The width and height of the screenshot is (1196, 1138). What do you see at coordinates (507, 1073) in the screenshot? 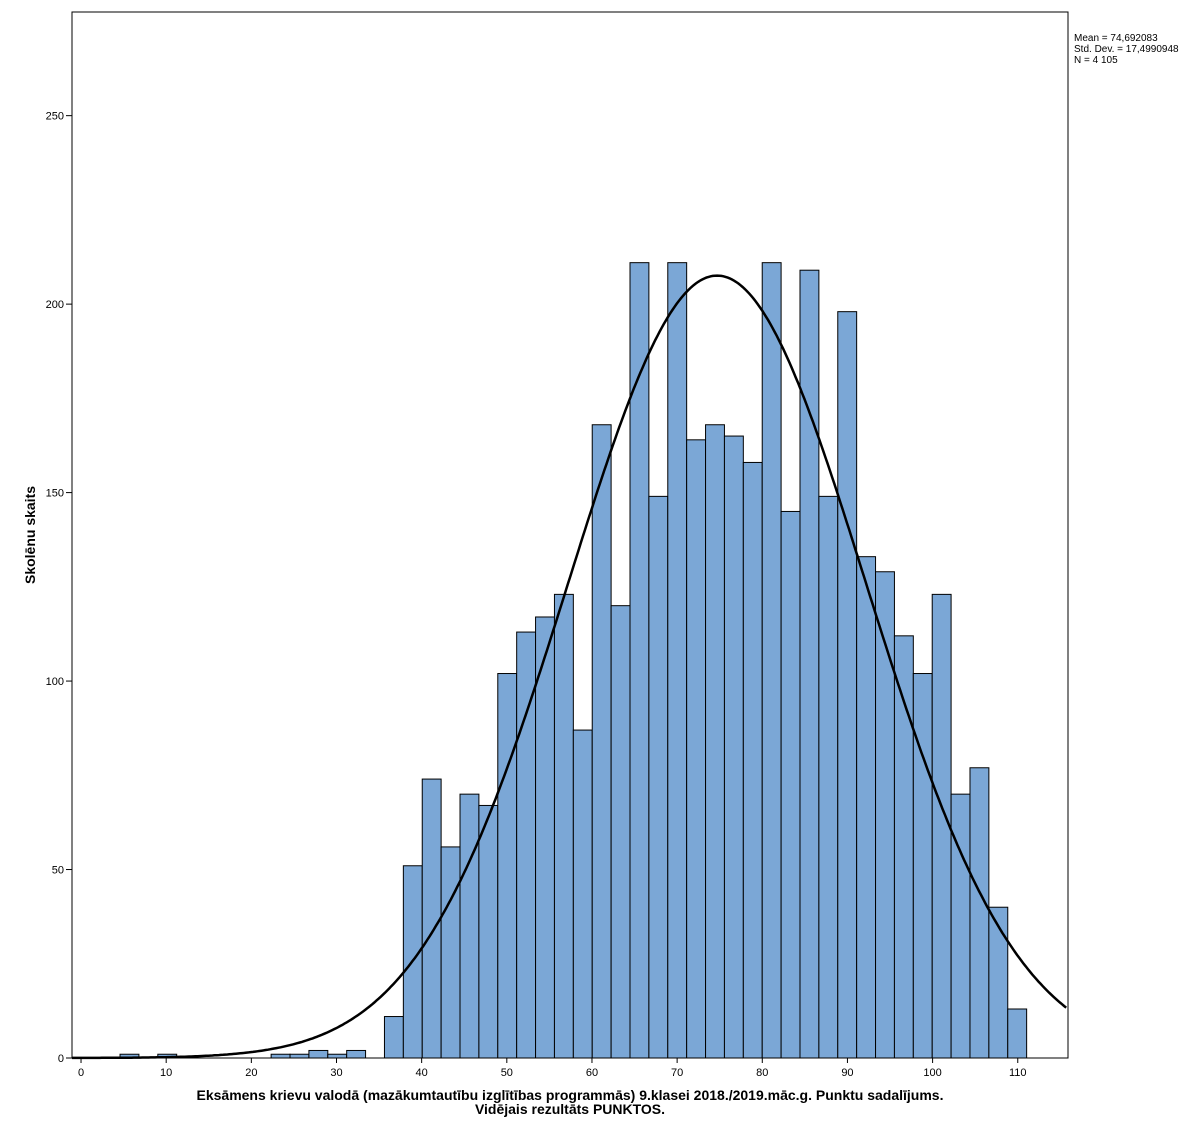
I see `x-tick-label: 50` at bounding box center [507, 1073].